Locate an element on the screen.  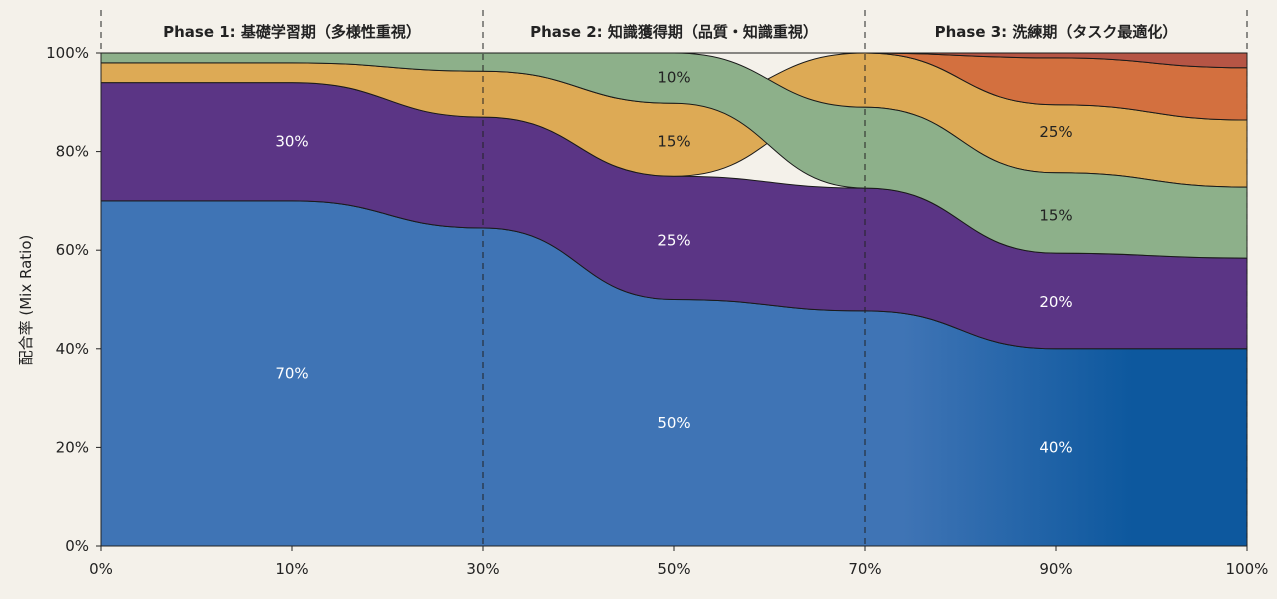
x-tick-label: 70% is located at coordinates (864, 569).